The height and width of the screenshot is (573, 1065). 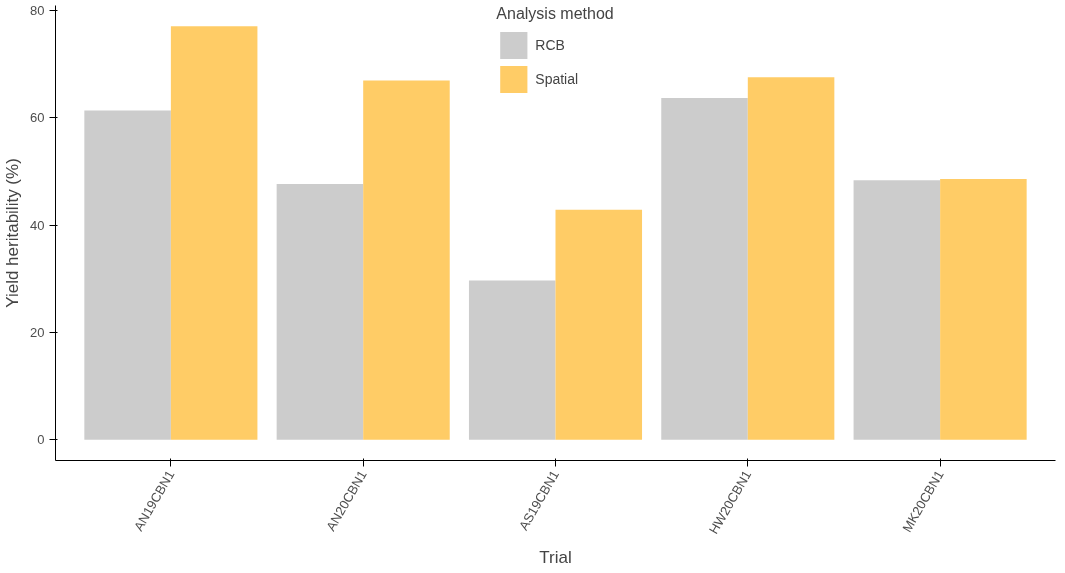 I want to click on y-tick-label: 60, so click(x=37, y=118).